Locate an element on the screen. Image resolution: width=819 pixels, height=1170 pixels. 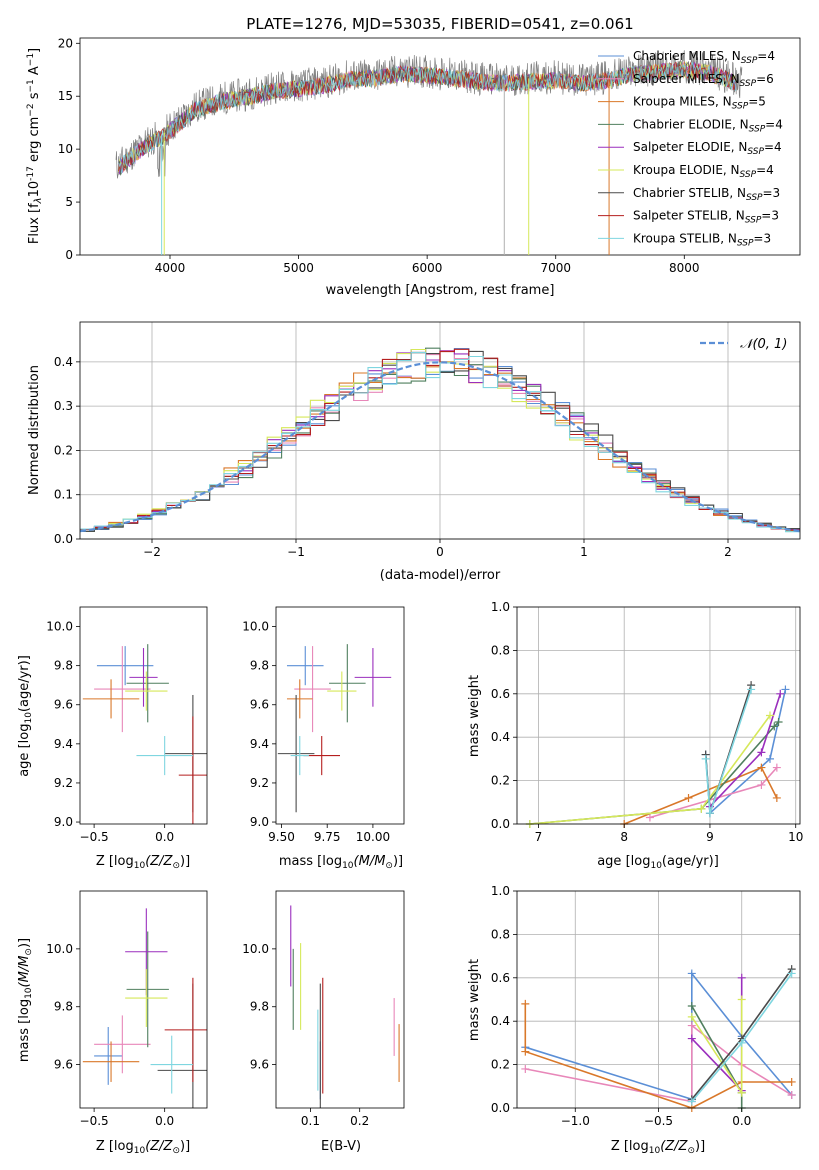
legend-label-main: Kroupa ELODIE, N is located at coordinates (686, 170).